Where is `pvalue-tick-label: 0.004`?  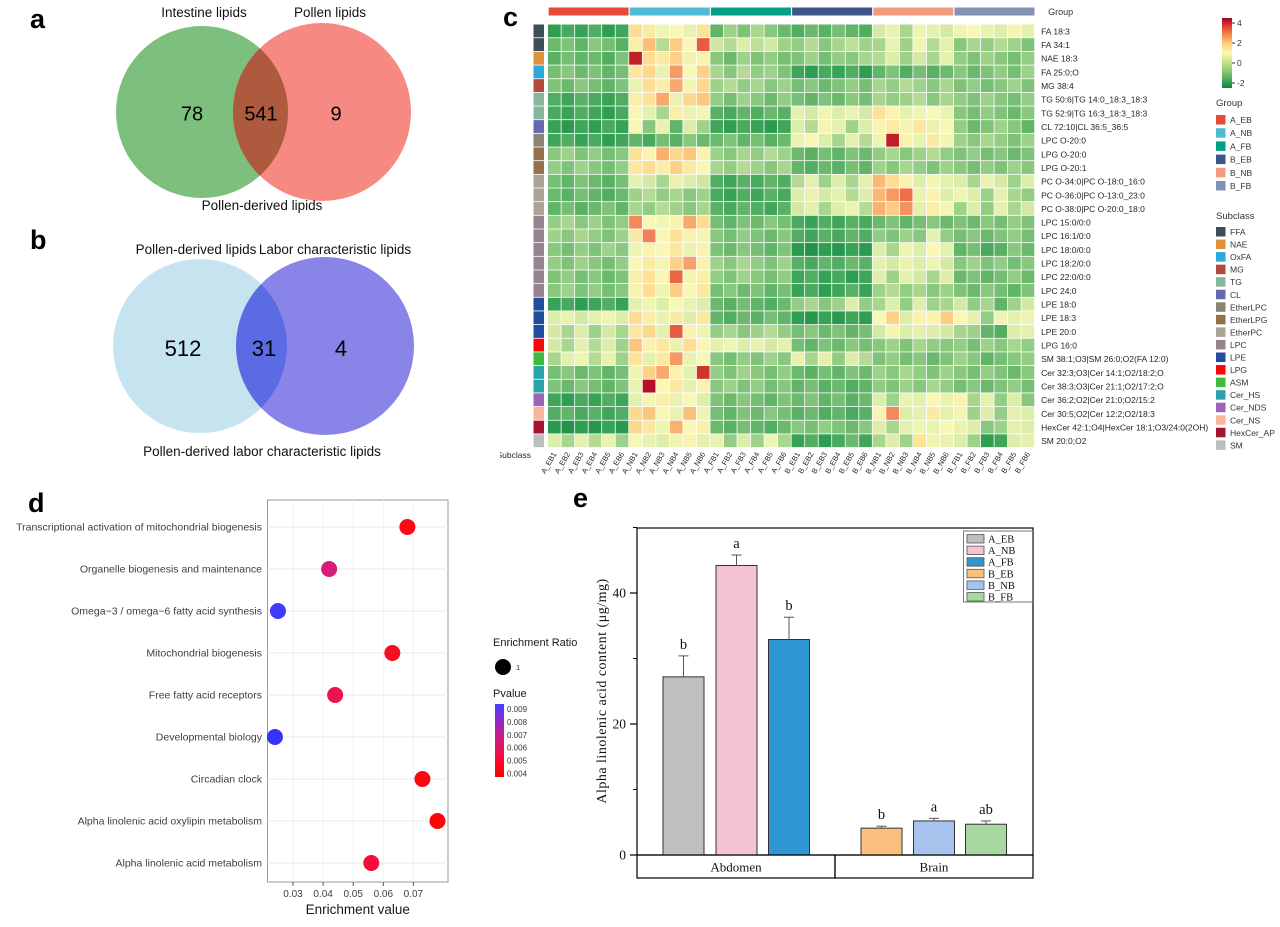
pvalue-tick-label: 0.004 is located at coordinates (517, 774).